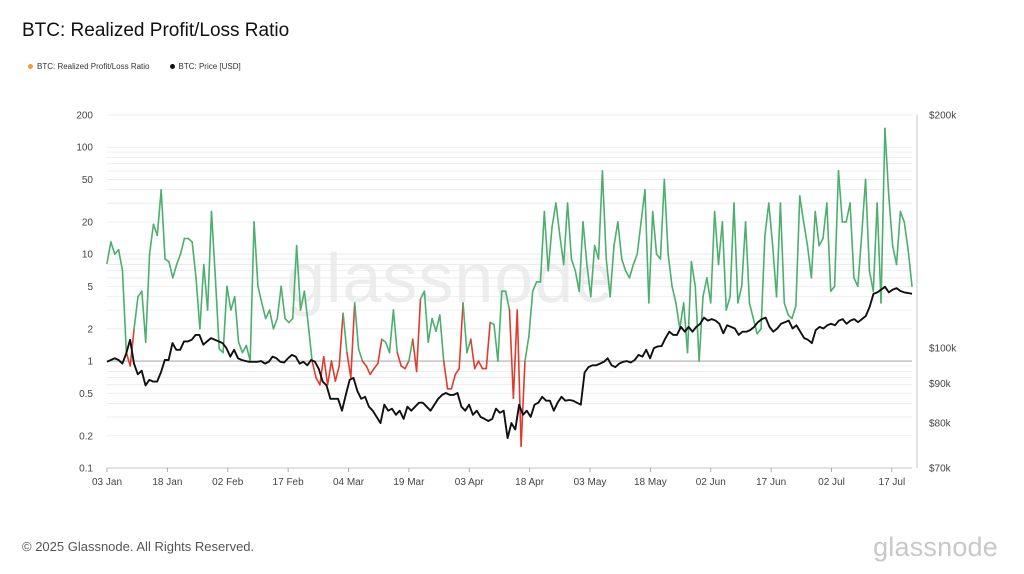  What do you see at coordinates (107, 482) in the screenshot?
I see `x-tick-label: 03 Jan` at bounding box center [107, 482].